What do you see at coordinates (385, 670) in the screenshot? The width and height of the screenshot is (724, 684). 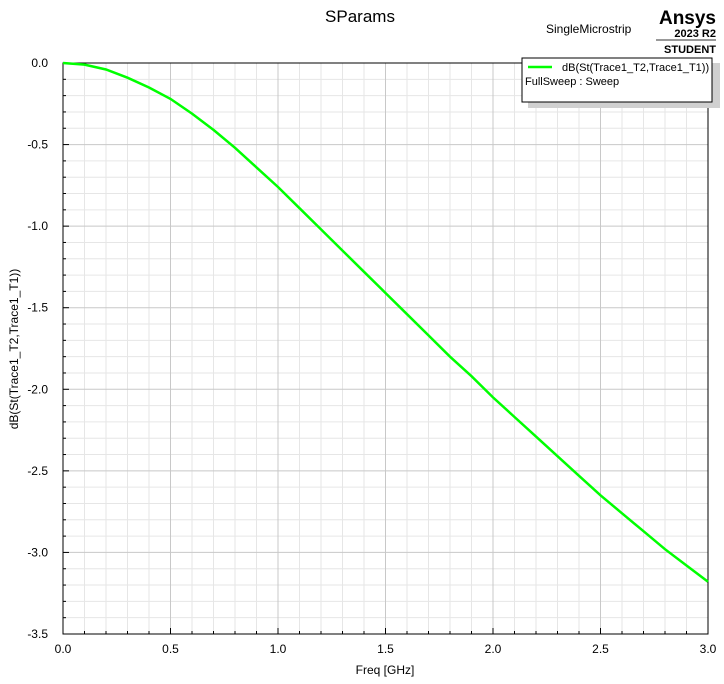 I see `x-axis-label: Freq [GHz]` at bounding box center [385, 670].